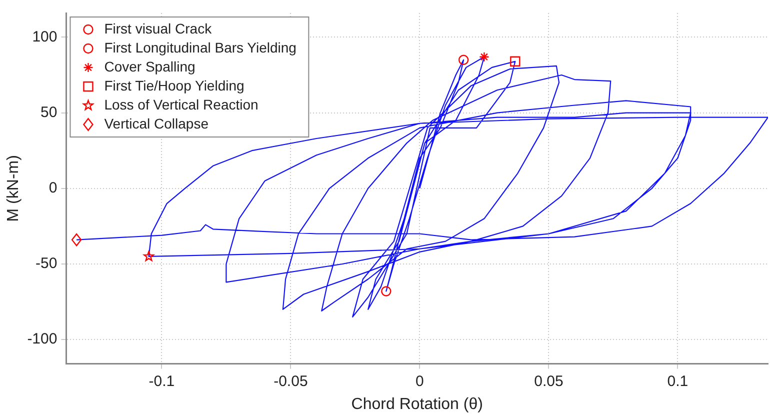  Describe the element at coordinates (549, 381) in the screenshot. I see `x-tick-label: 0.05` at that location.